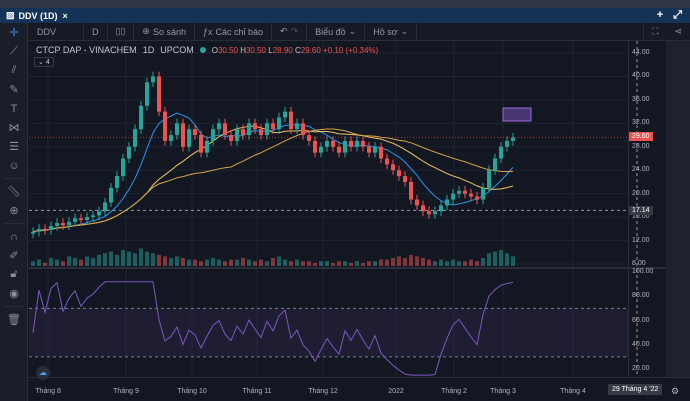 Image resolution: width=690 pixels, height=401 pixels. I want to click on window-title-bar: ▨ DDV (1D) × + ⤢, so click(345, 15).